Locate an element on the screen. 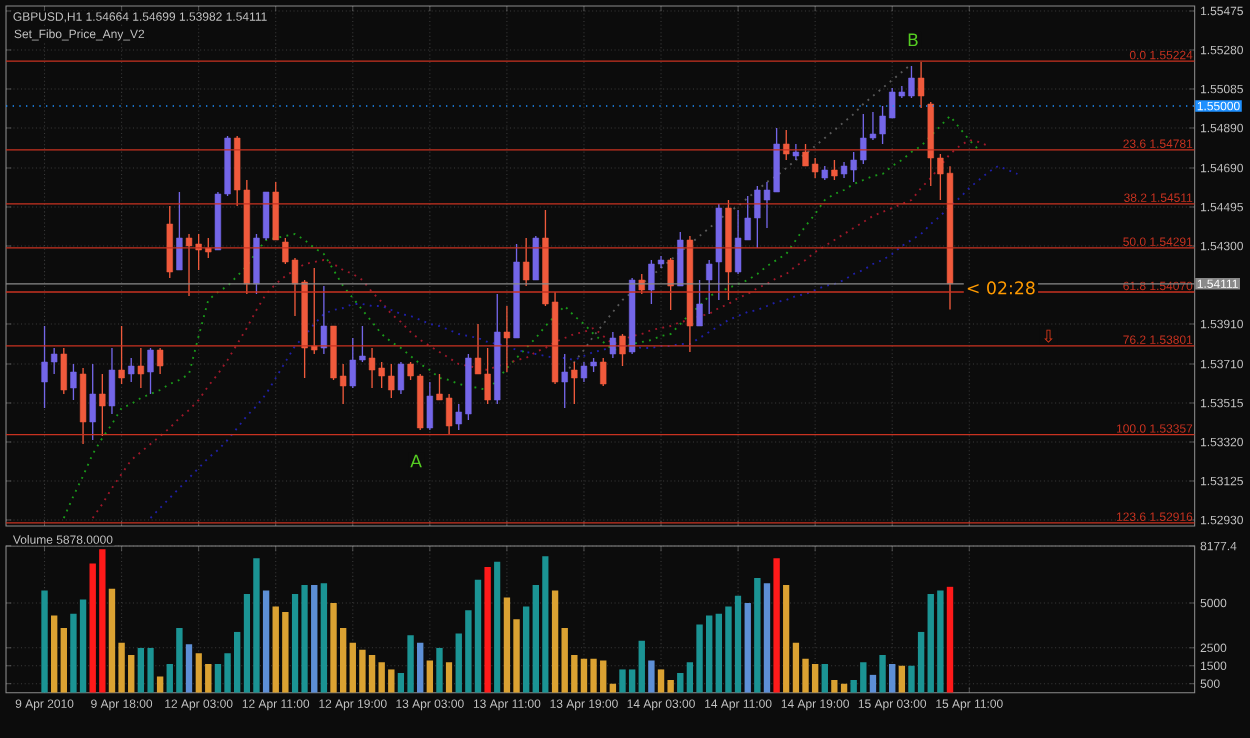  annotation: B is located at coordinates (913, 40).